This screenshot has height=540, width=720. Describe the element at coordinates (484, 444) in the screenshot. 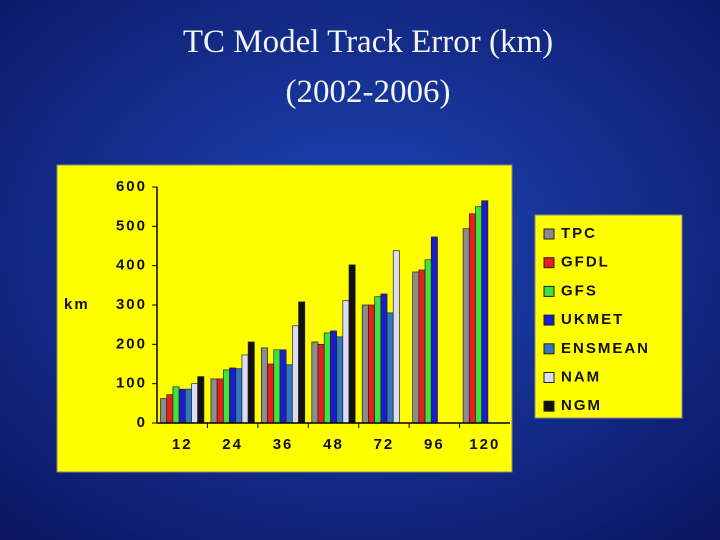

I see `x-tick-label: 120` at that location.